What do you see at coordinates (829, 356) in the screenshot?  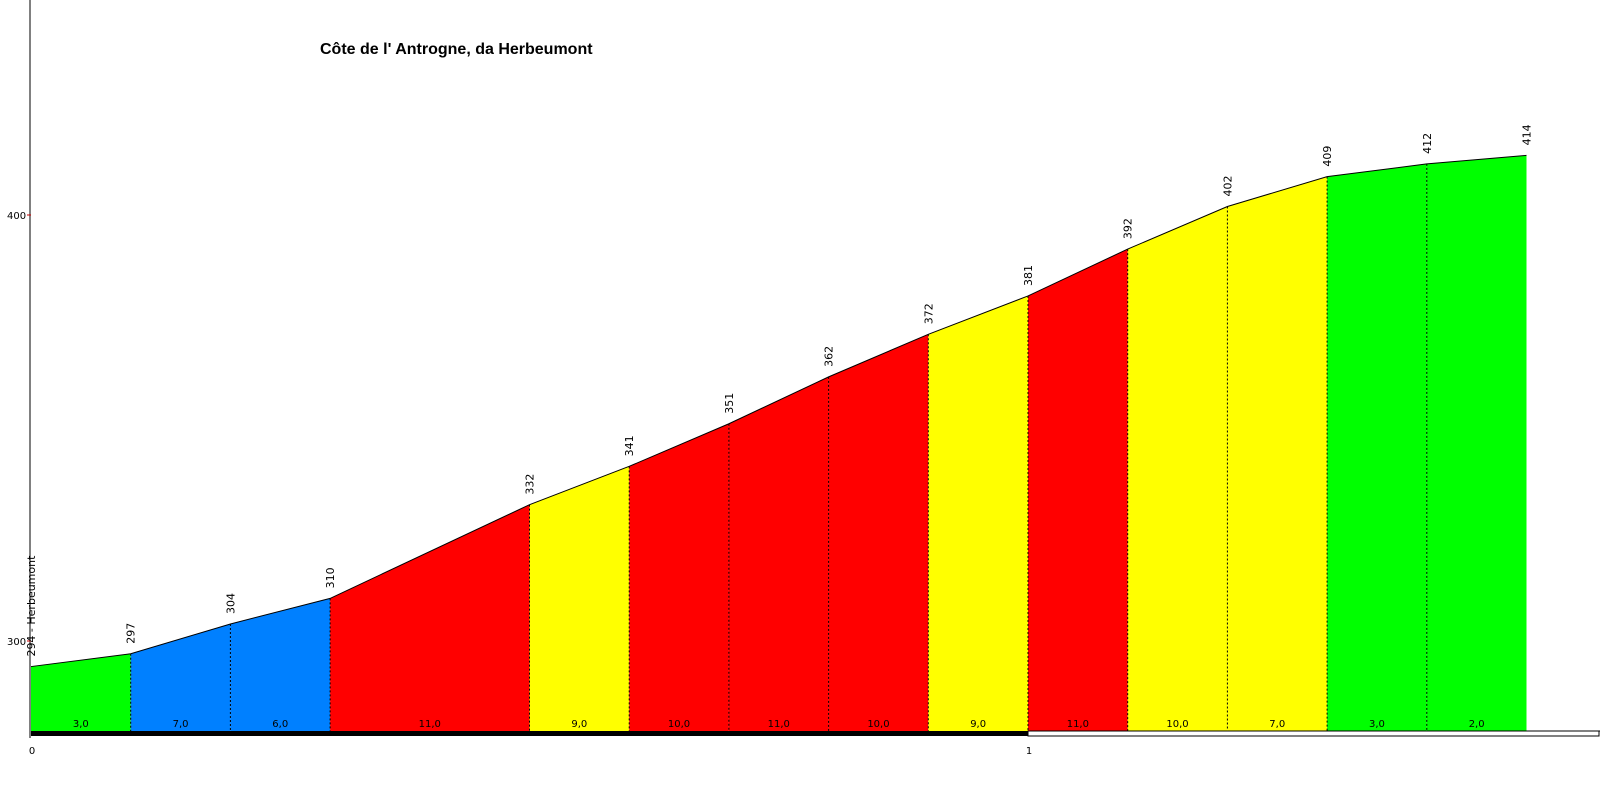 I see `elevation-label: 362` at bounding box center [829, 356].